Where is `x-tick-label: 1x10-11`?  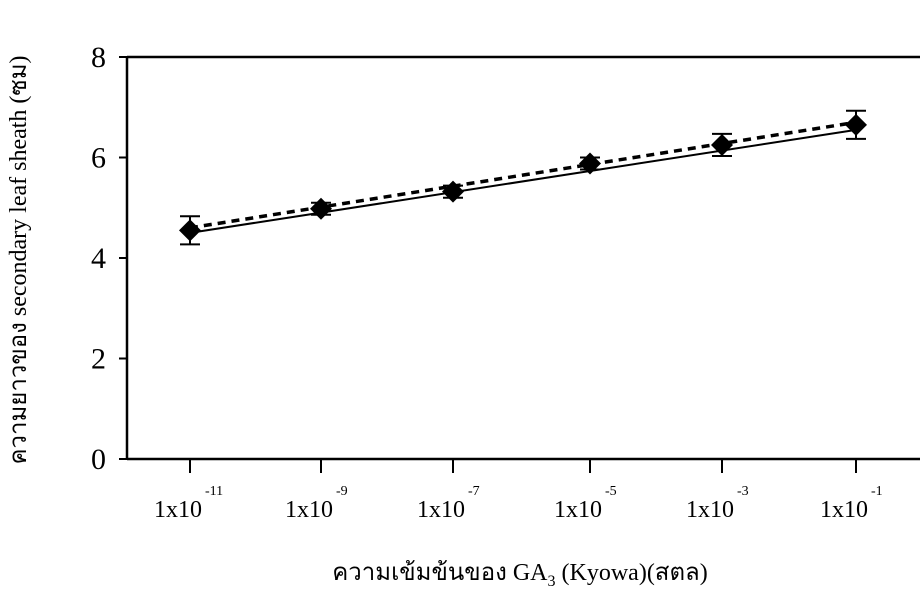 x-tick-label: 1x10-11 is located at coordinates (188, 503).